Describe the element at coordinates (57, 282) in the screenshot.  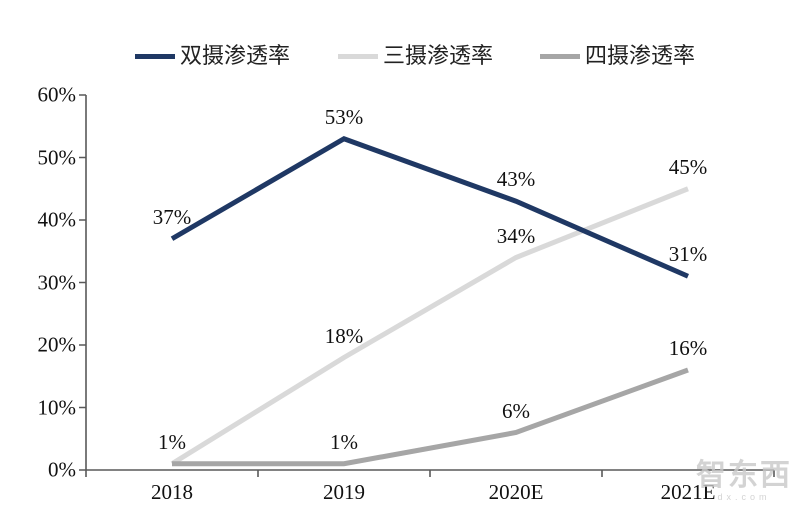
I see `y-axis-tick-label: 30%` at that location.